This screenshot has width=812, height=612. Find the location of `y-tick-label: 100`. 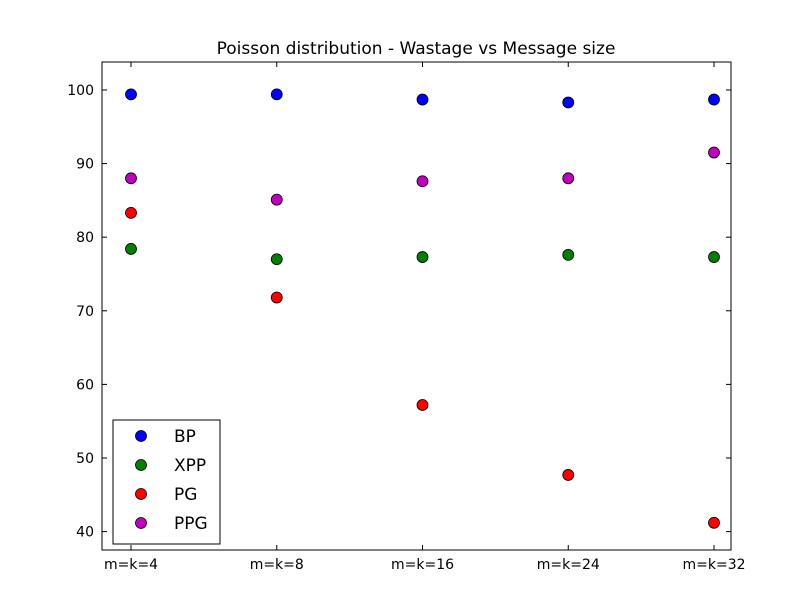

y-tick-label: 100 is located at coordinates (80, 91).